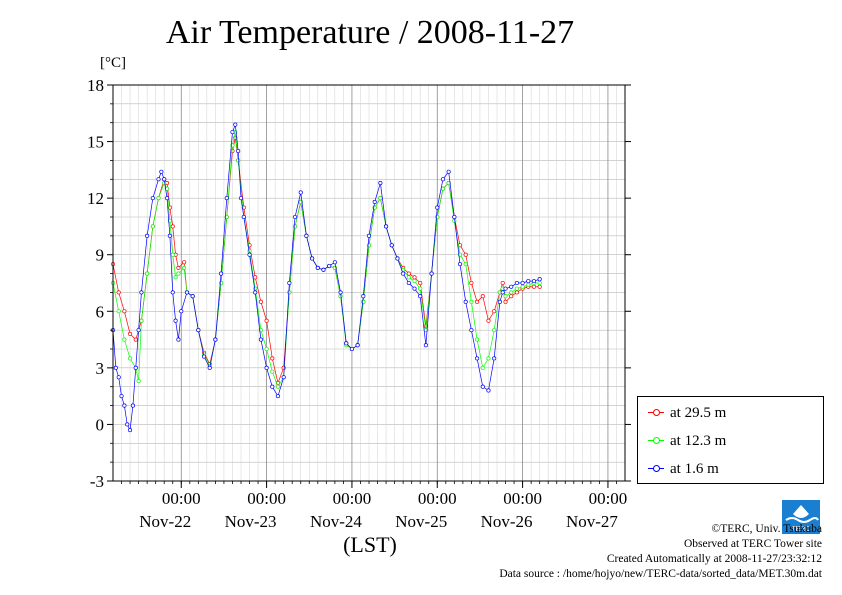 Image resolution: width=842 pixels, height=595 pixels. I want to click on legend-label-1m: at 1.6 m, so click(694, 468).